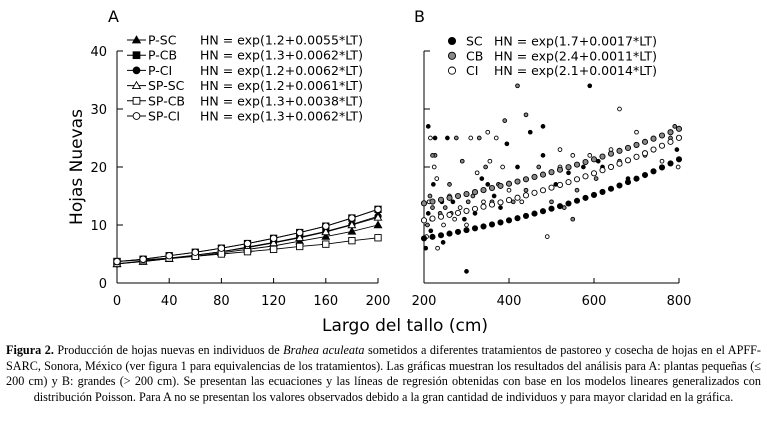  I want to click on y-tick-label: 40, so click(98, 52).